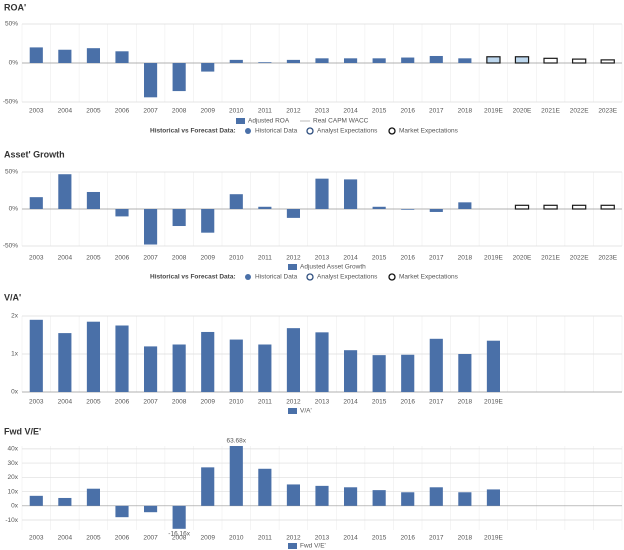  I want to click on y-tick-label: 50%, so click(11, 172).